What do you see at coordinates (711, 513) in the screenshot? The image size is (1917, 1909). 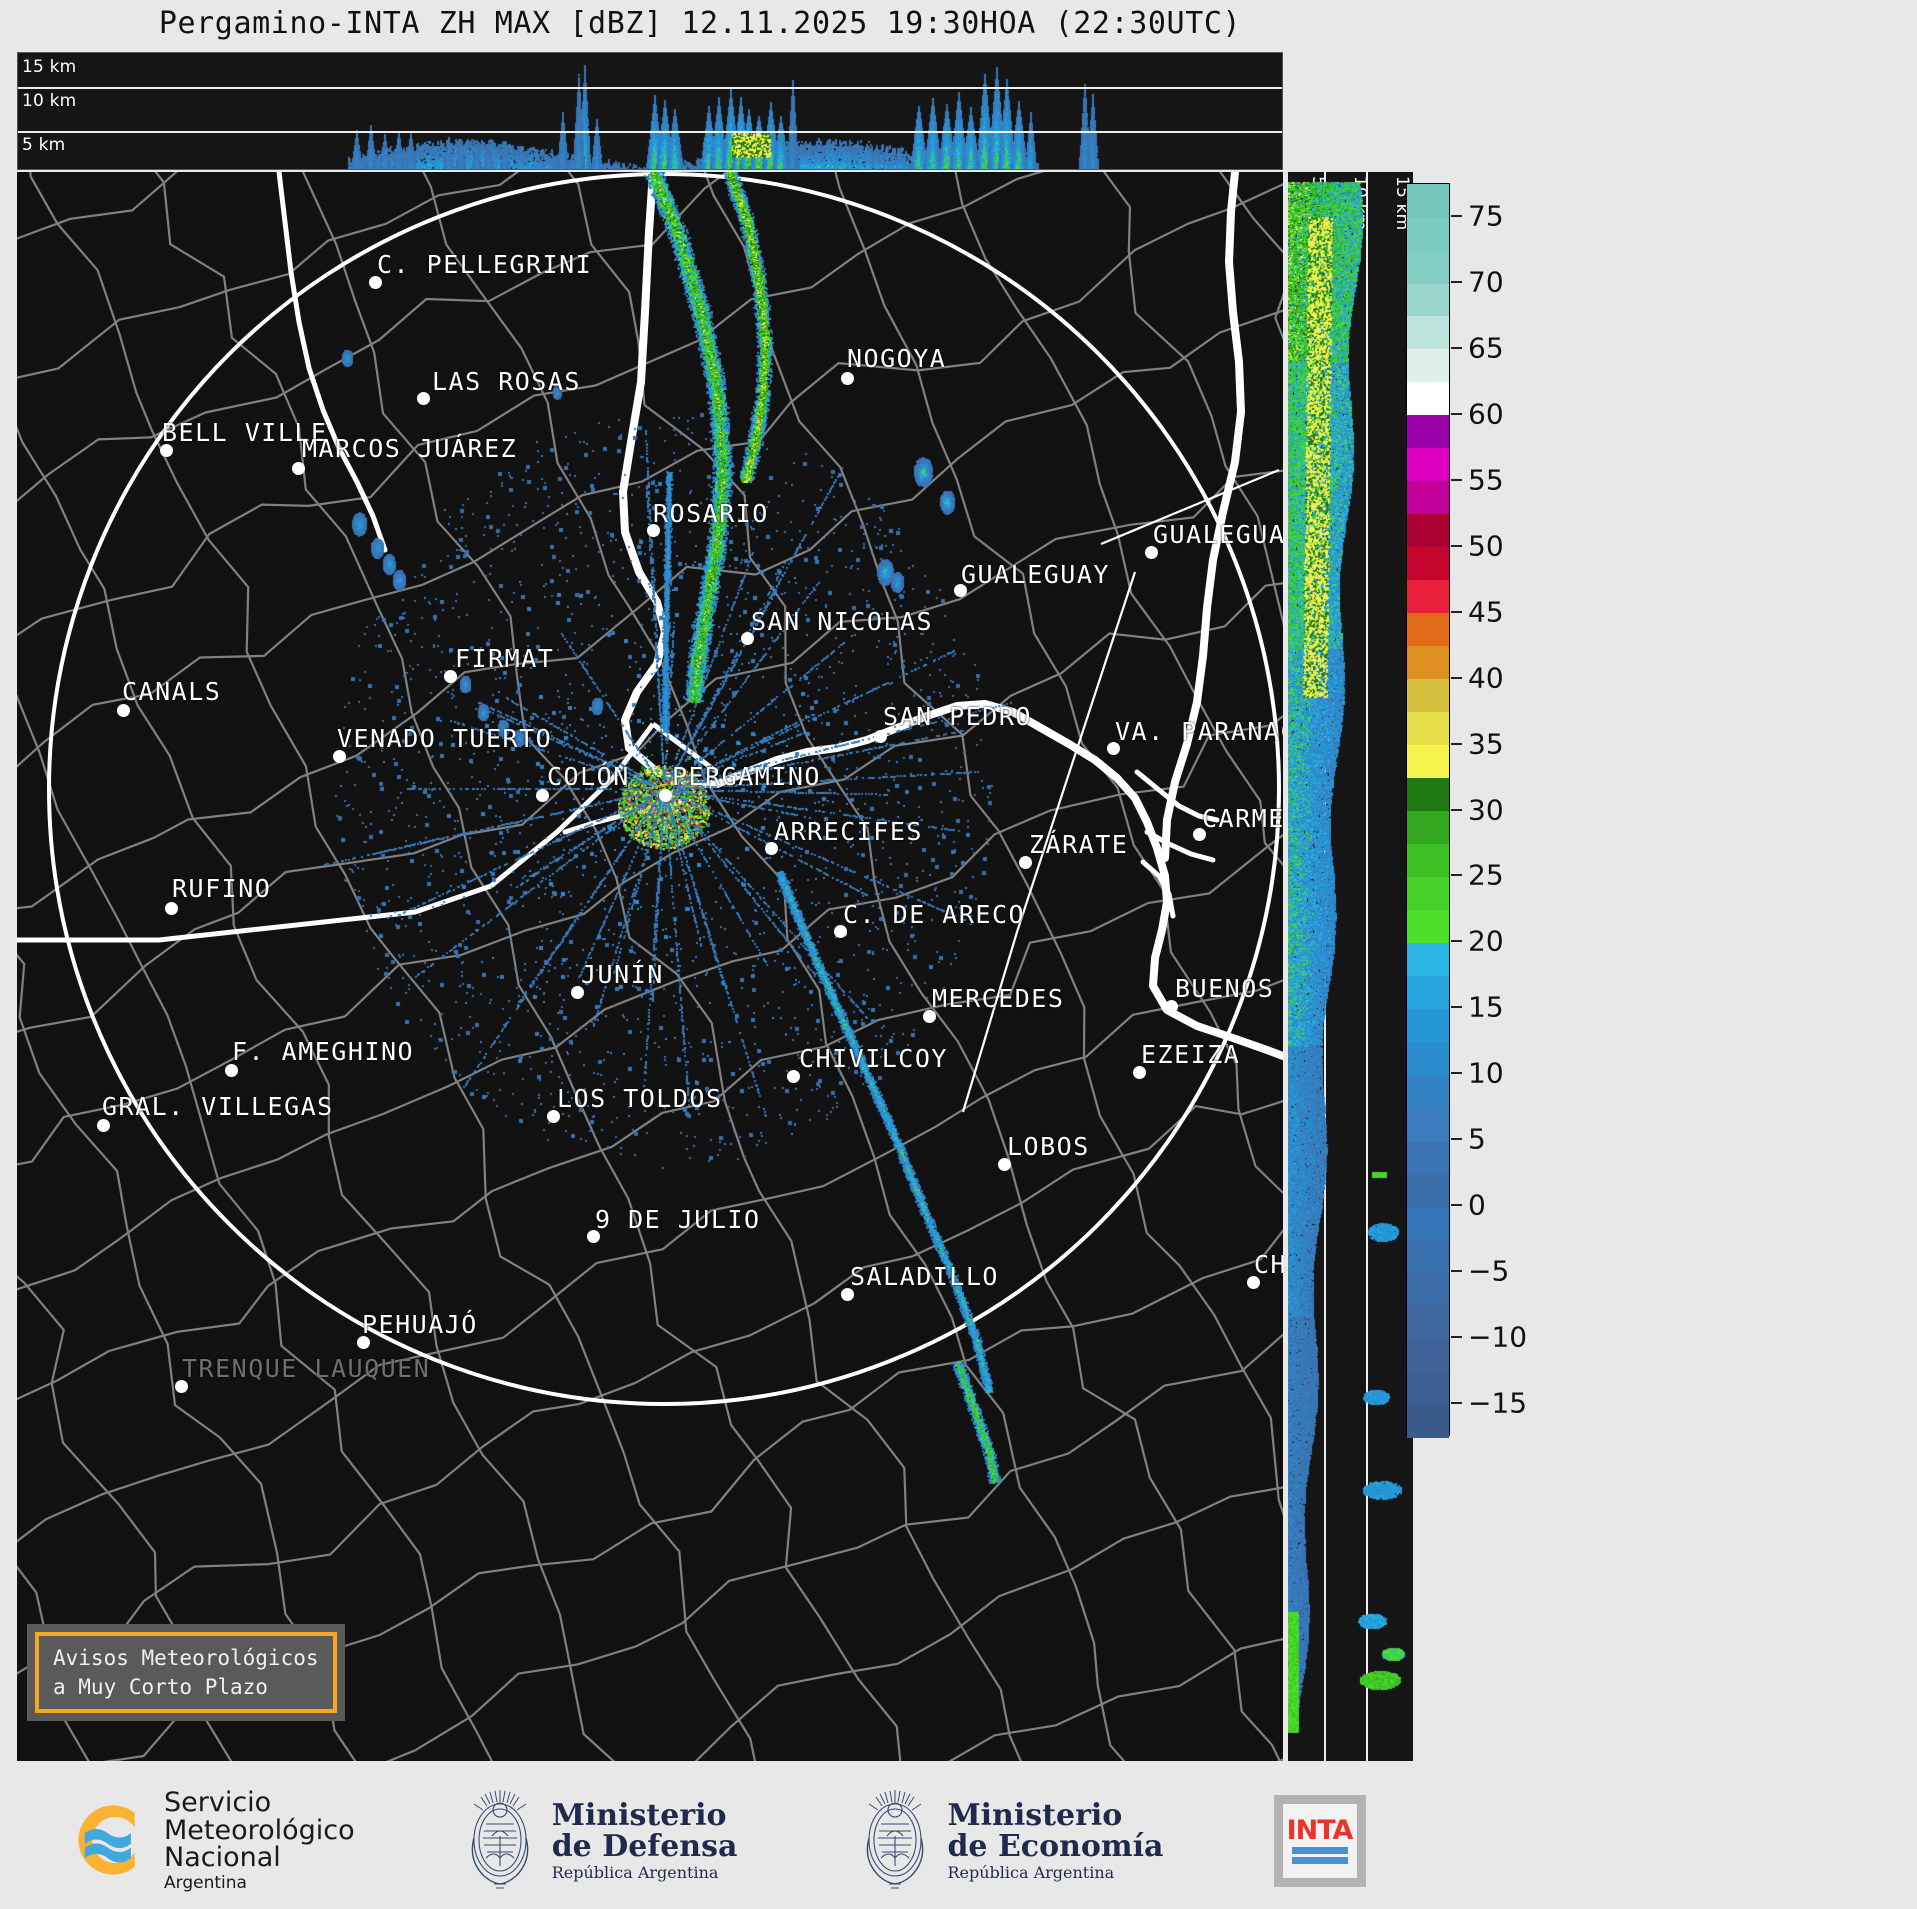 I see `city-label: ROSARIO` at bounding box center [711, 513].